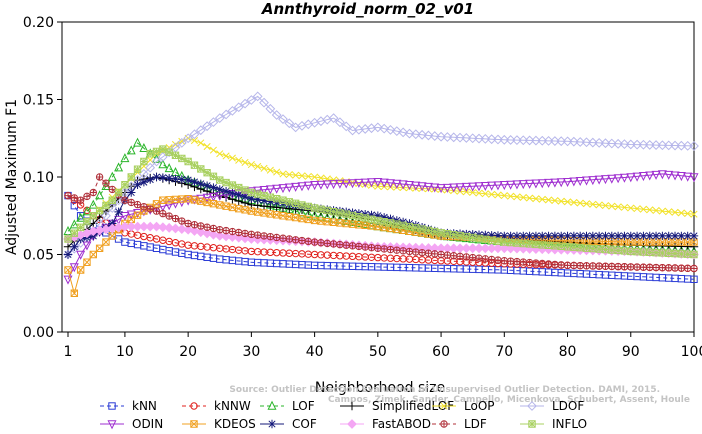 This screenshot has height=434, width=702. I want to click on x-tick-label: 80, so click(568, 352).